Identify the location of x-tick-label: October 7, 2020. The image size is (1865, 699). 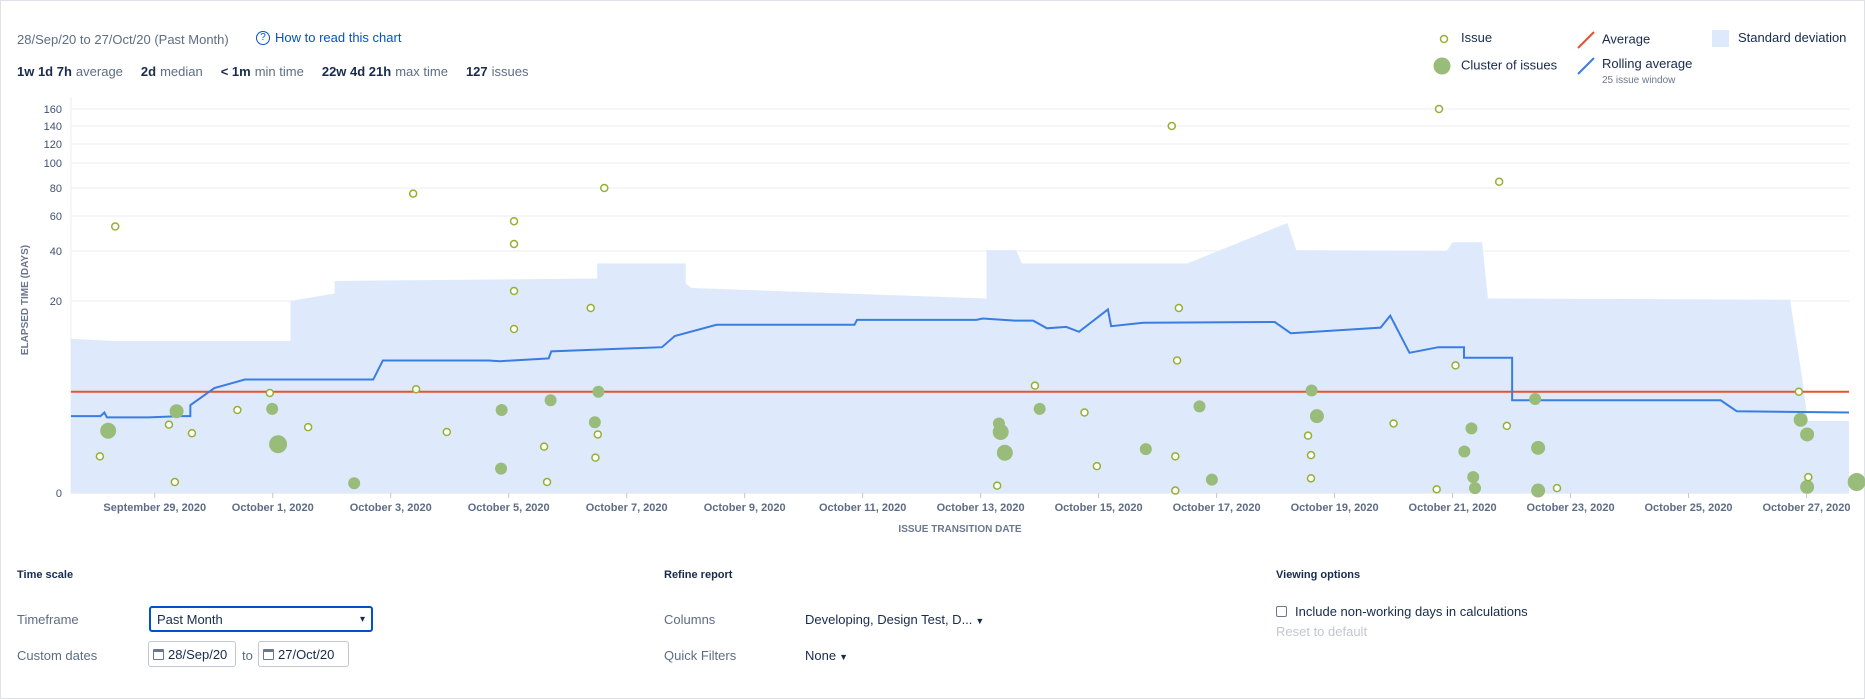
(627, 508).